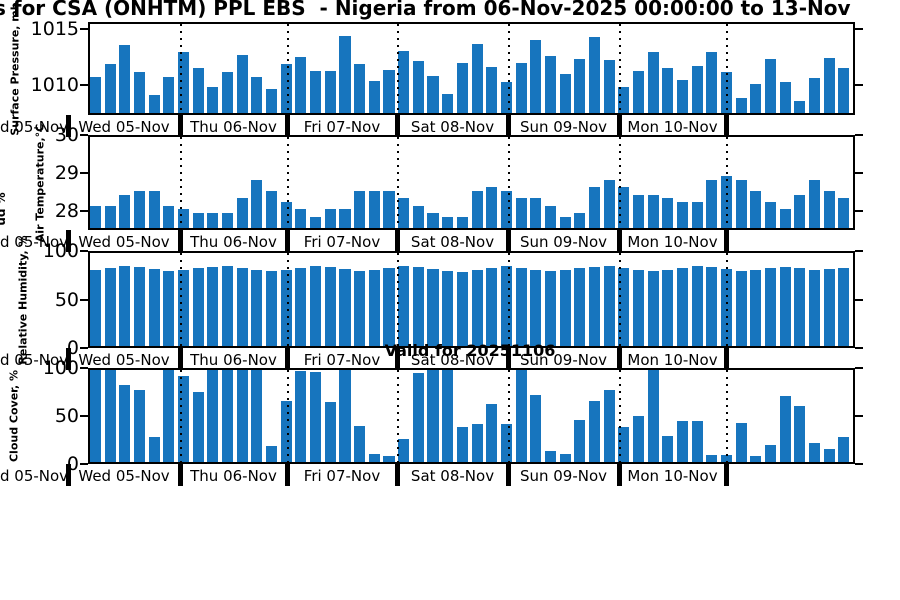 Image resolution: width=900 pixels, height=600 pixels. What do you see at coordinates (672, 476) in the screenshot?
I see `day-label: Mon 10-Nov` at bounding box center [672, 476].